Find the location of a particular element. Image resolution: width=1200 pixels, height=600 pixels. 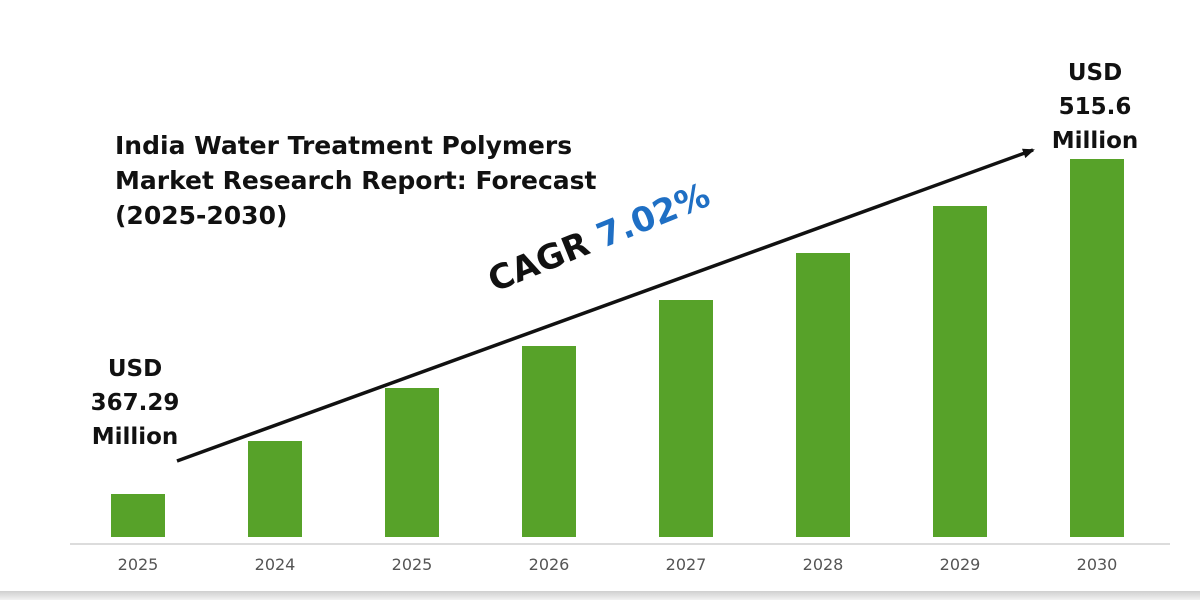

start-value-amount: 367.29 is located at coordinates (135, 403).